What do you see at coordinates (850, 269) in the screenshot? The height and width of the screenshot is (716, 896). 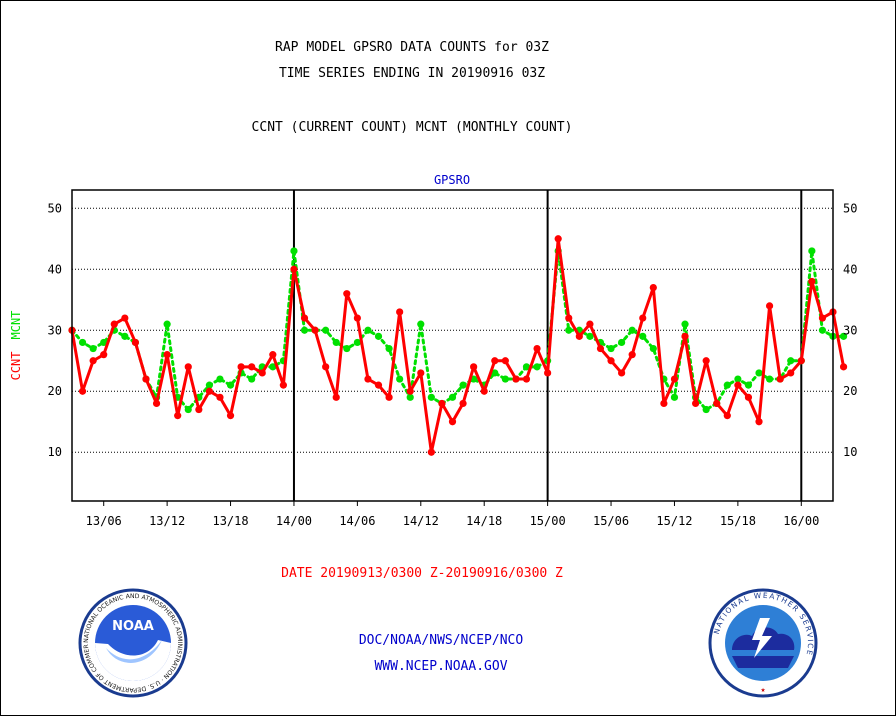 I see `y-tick-label-right-40: 40` at bounding box center [850, 269].